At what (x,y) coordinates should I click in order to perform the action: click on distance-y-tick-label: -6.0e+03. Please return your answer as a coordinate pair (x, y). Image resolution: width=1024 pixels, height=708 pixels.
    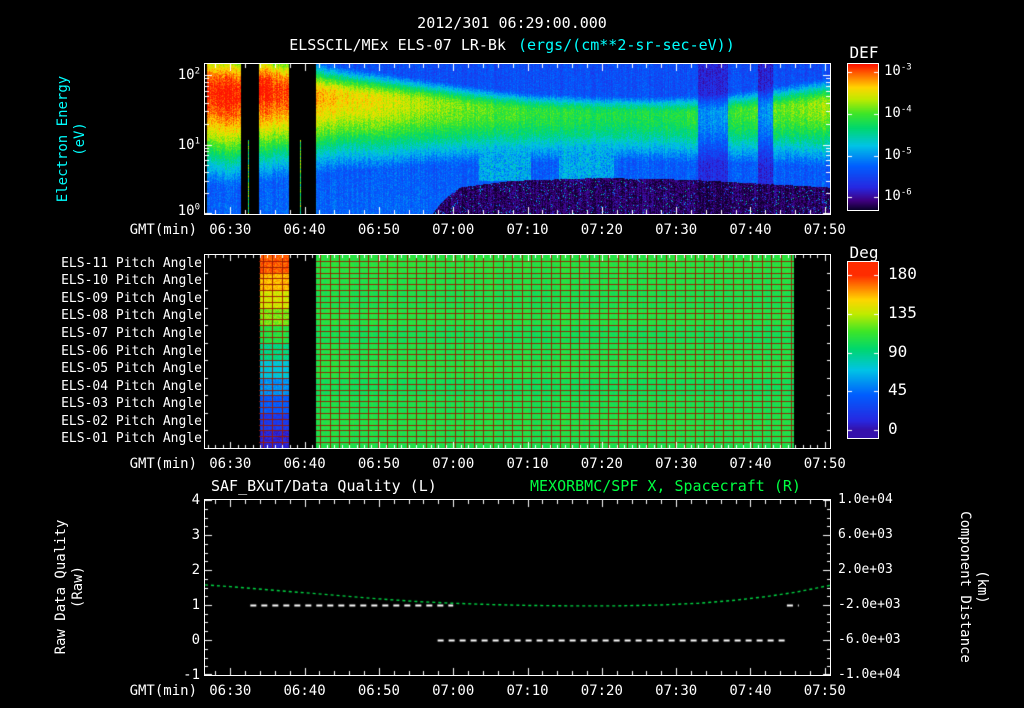
    Looking at the image, I should click on (869, 639).